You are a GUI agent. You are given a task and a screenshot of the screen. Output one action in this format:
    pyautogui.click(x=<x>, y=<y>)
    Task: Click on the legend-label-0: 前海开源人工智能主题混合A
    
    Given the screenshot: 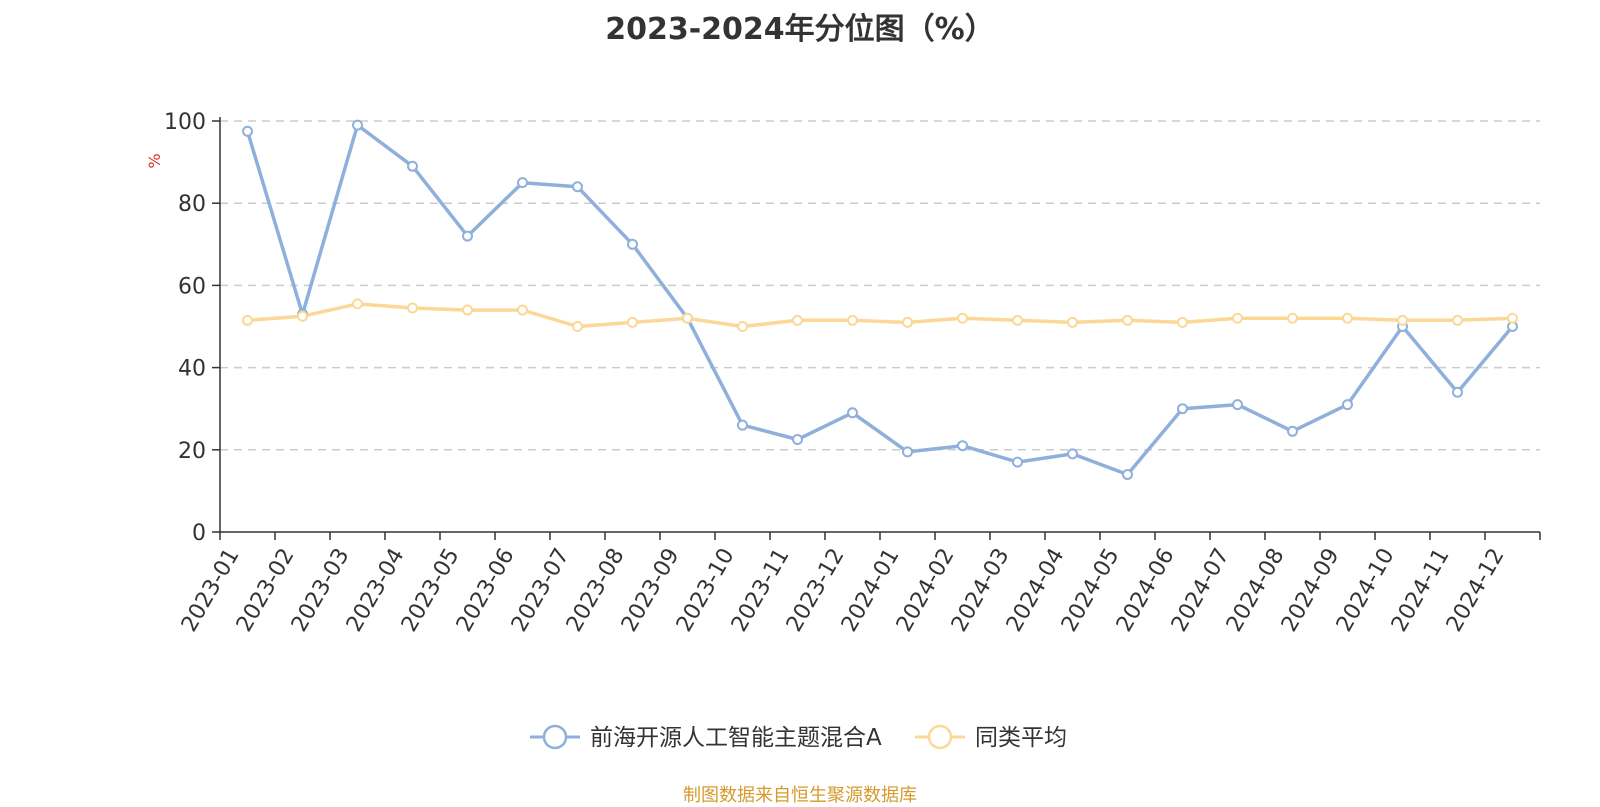 What is the action you would take?
    pyautogui.click(x=736, y=738)
    